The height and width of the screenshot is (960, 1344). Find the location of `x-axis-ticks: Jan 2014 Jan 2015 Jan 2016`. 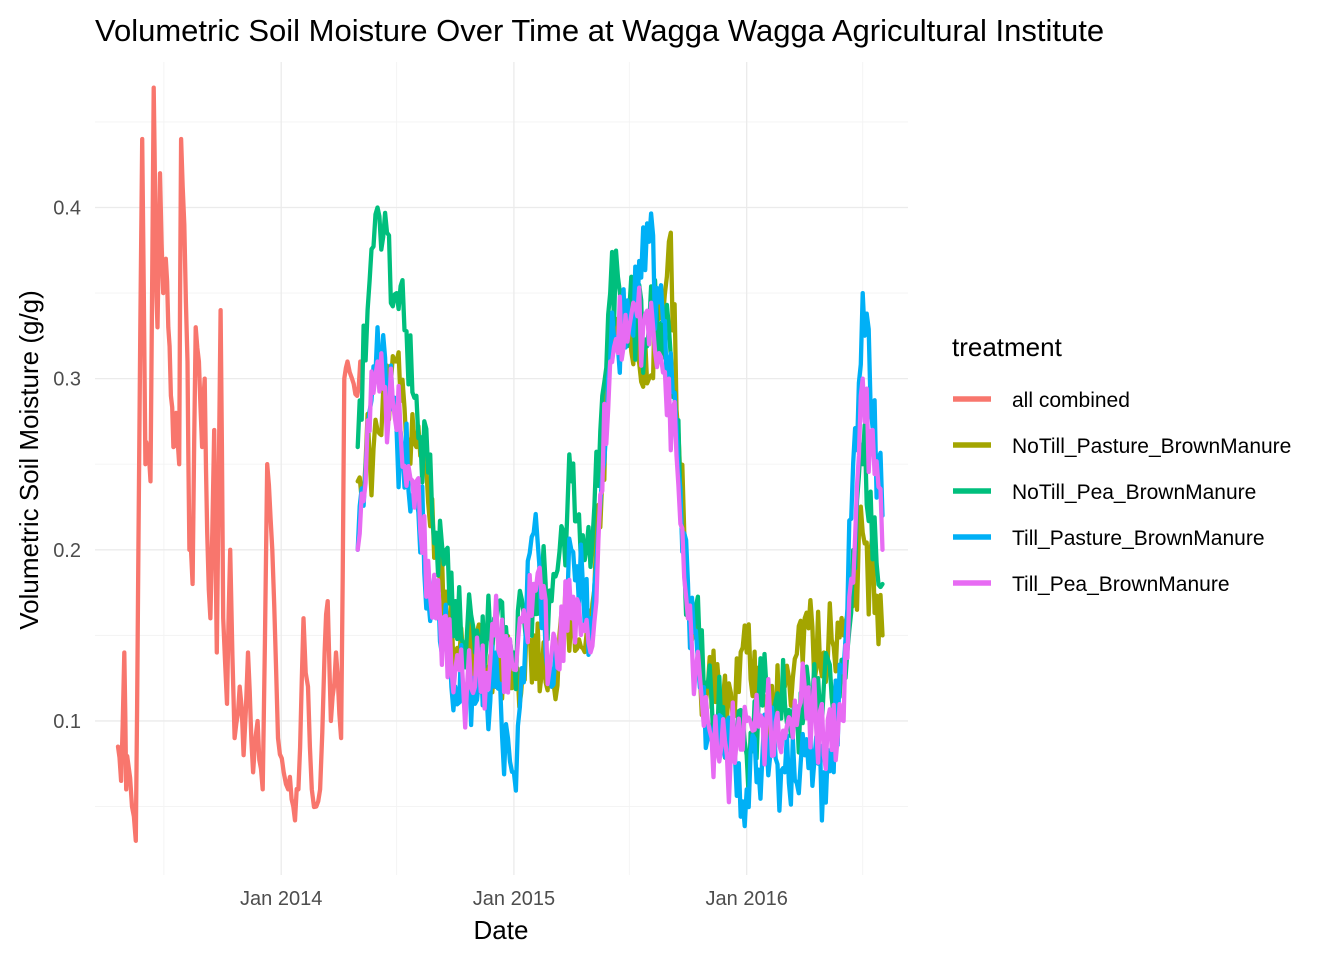

x-axis-ticks: Jan 2014 Jan 2015 Jan 2016 is located at coordinates (514, 899).